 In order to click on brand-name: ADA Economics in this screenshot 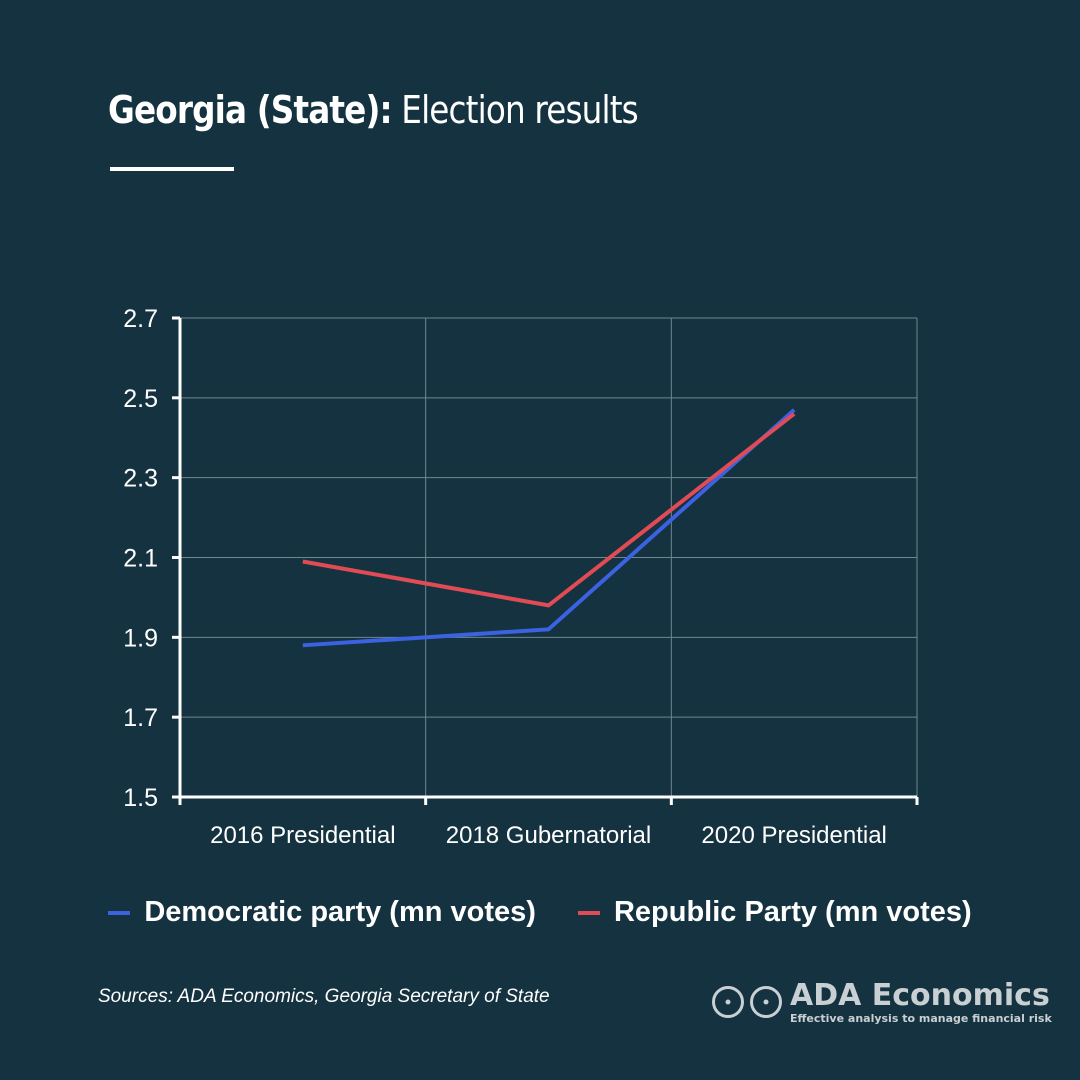, I will do `click(920, 995)`.